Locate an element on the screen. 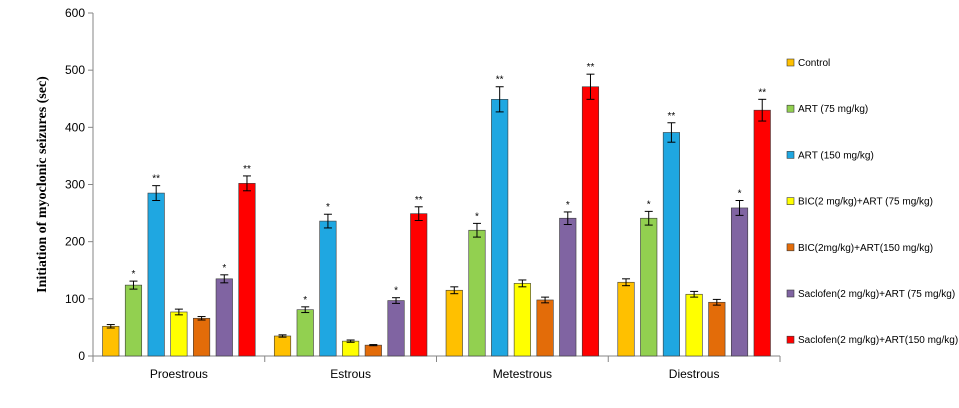 Image resolution: width=959 pixels, height=408 pixels. legend-label: Saclofen(2 mg/kg)+ART(150 mg/kg) is located at coordinates (878, 340).